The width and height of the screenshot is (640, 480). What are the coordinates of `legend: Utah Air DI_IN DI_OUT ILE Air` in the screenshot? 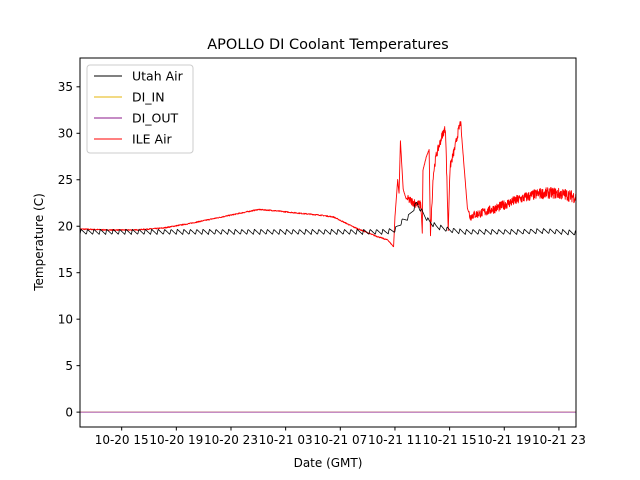 It's located at (140, 109).